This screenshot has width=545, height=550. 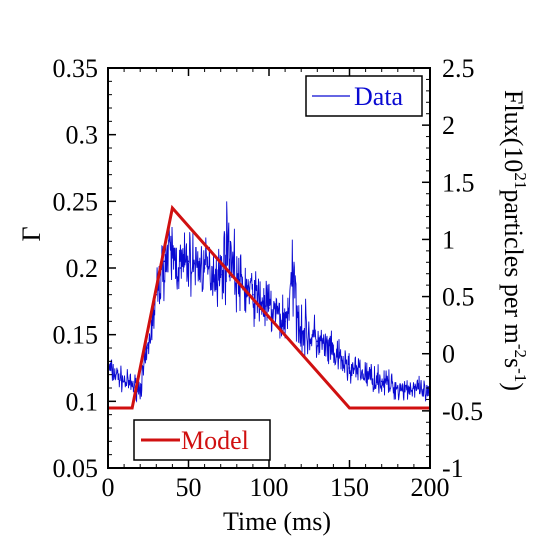 I want to click on legend-model: Model, so click(x=202, y=440).